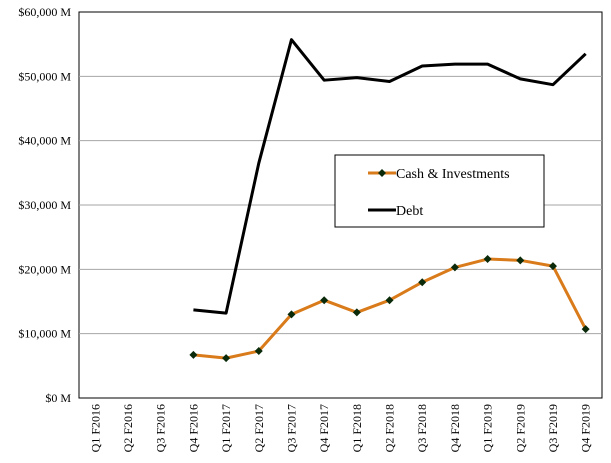 This screenshot has width=611, height=463. What do you see at coordinates (586, 428) in the screenshot?
I see `x-tick-label: Q4 F2019` at bounding box center [586, 428].